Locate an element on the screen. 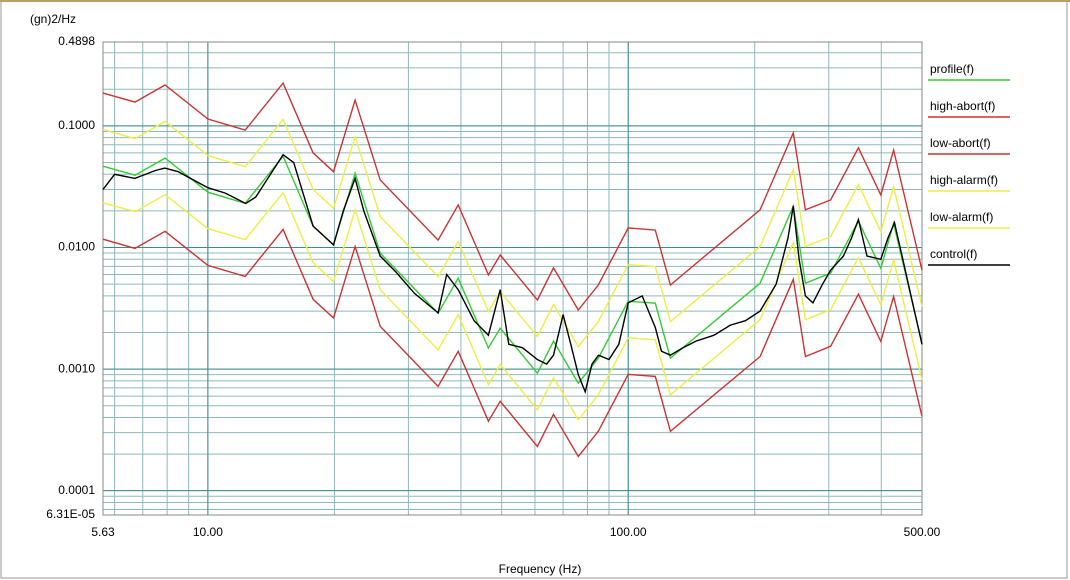 The height and width of the screenshot is (580, 1070). x-tick-label: 100.00 is located at coordinates (628, 532).